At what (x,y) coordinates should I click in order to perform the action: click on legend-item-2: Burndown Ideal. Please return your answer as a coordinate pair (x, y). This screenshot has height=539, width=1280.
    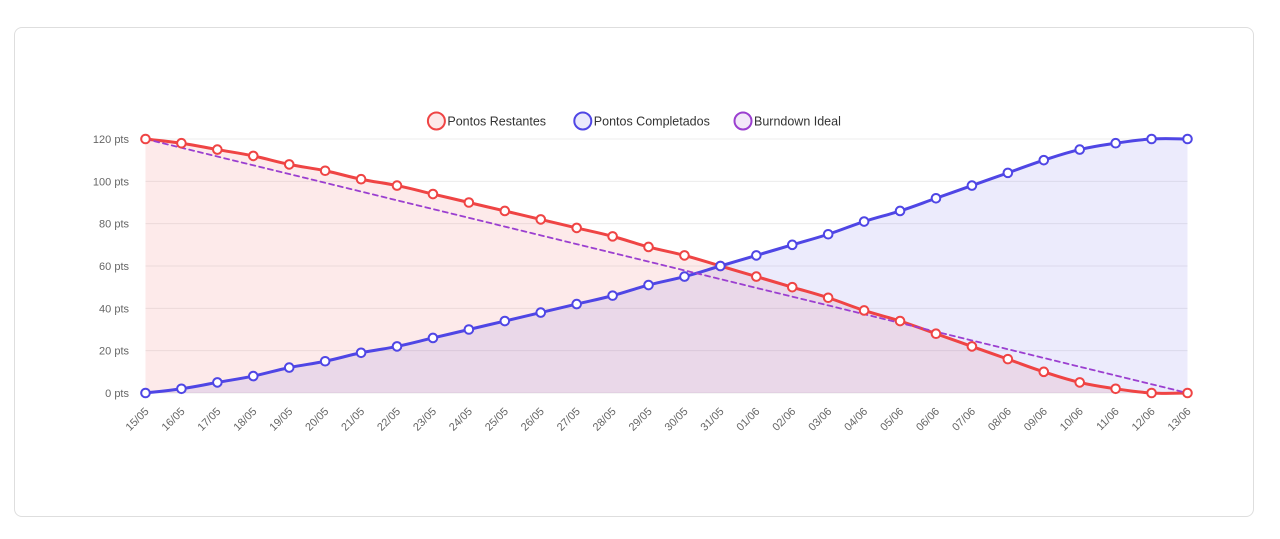
    Looking at the image, I should click on (787, 121).